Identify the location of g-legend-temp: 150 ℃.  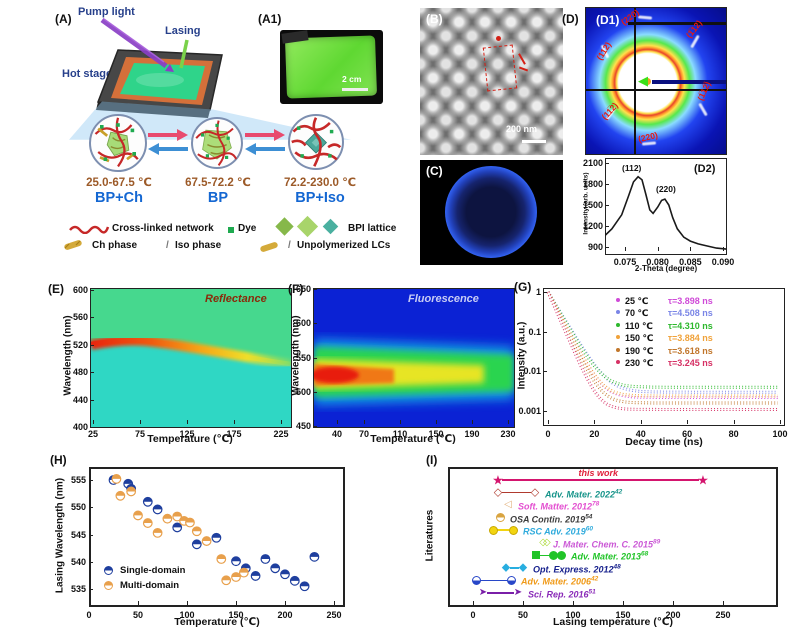
(639, 338).